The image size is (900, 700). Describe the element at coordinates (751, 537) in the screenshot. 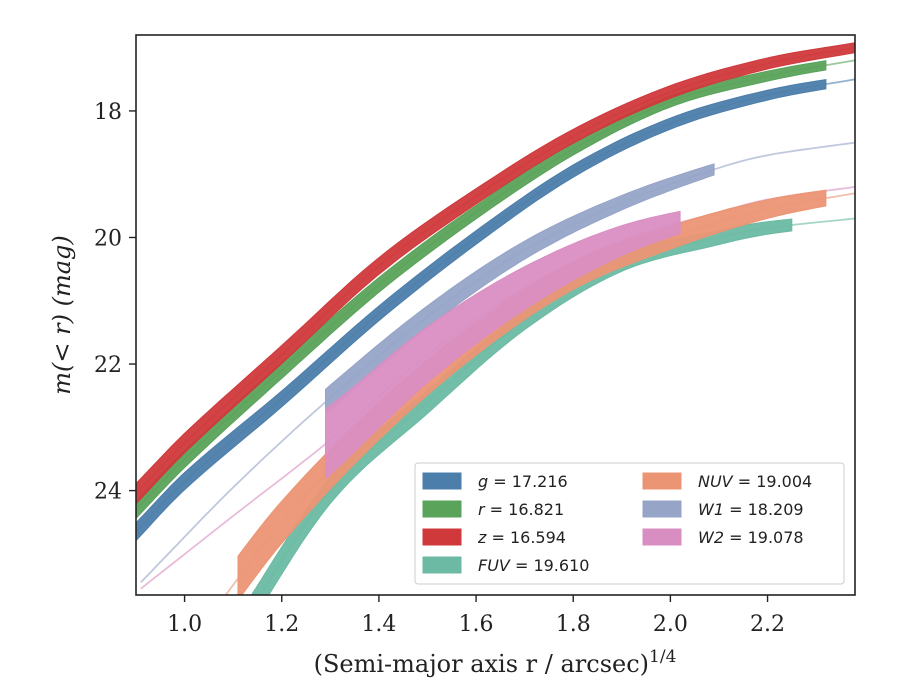

I see `legend-label-6: W2 = 19.078` at that location.